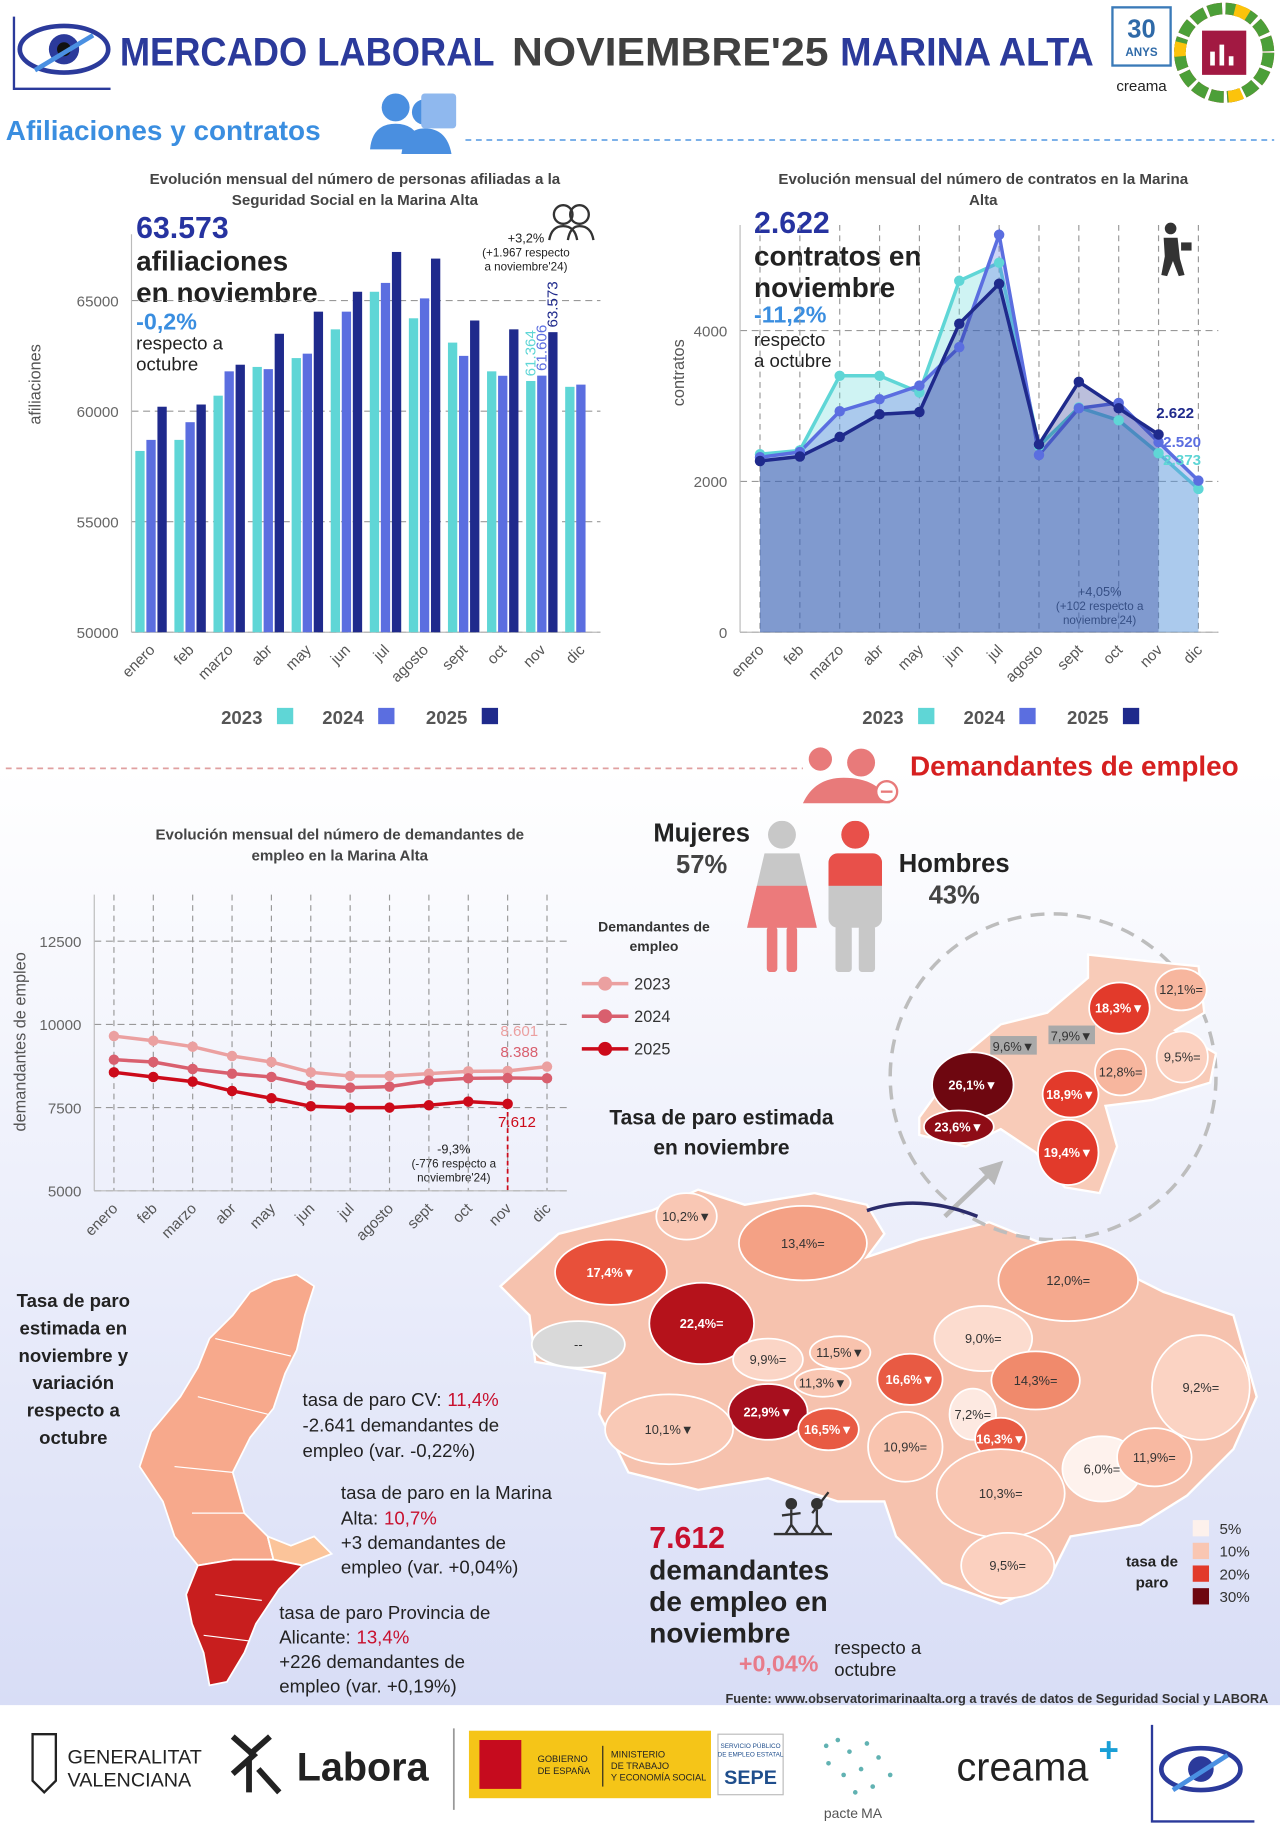 This screenshot has width=1280, height=1830. I want to click on annotation: -9,3%, so click(453, 1149).